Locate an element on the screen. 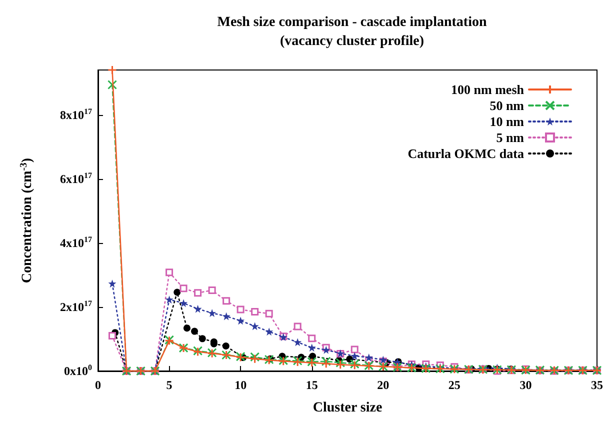  legend-label: 50 nm is located at coordinates (507, 105).